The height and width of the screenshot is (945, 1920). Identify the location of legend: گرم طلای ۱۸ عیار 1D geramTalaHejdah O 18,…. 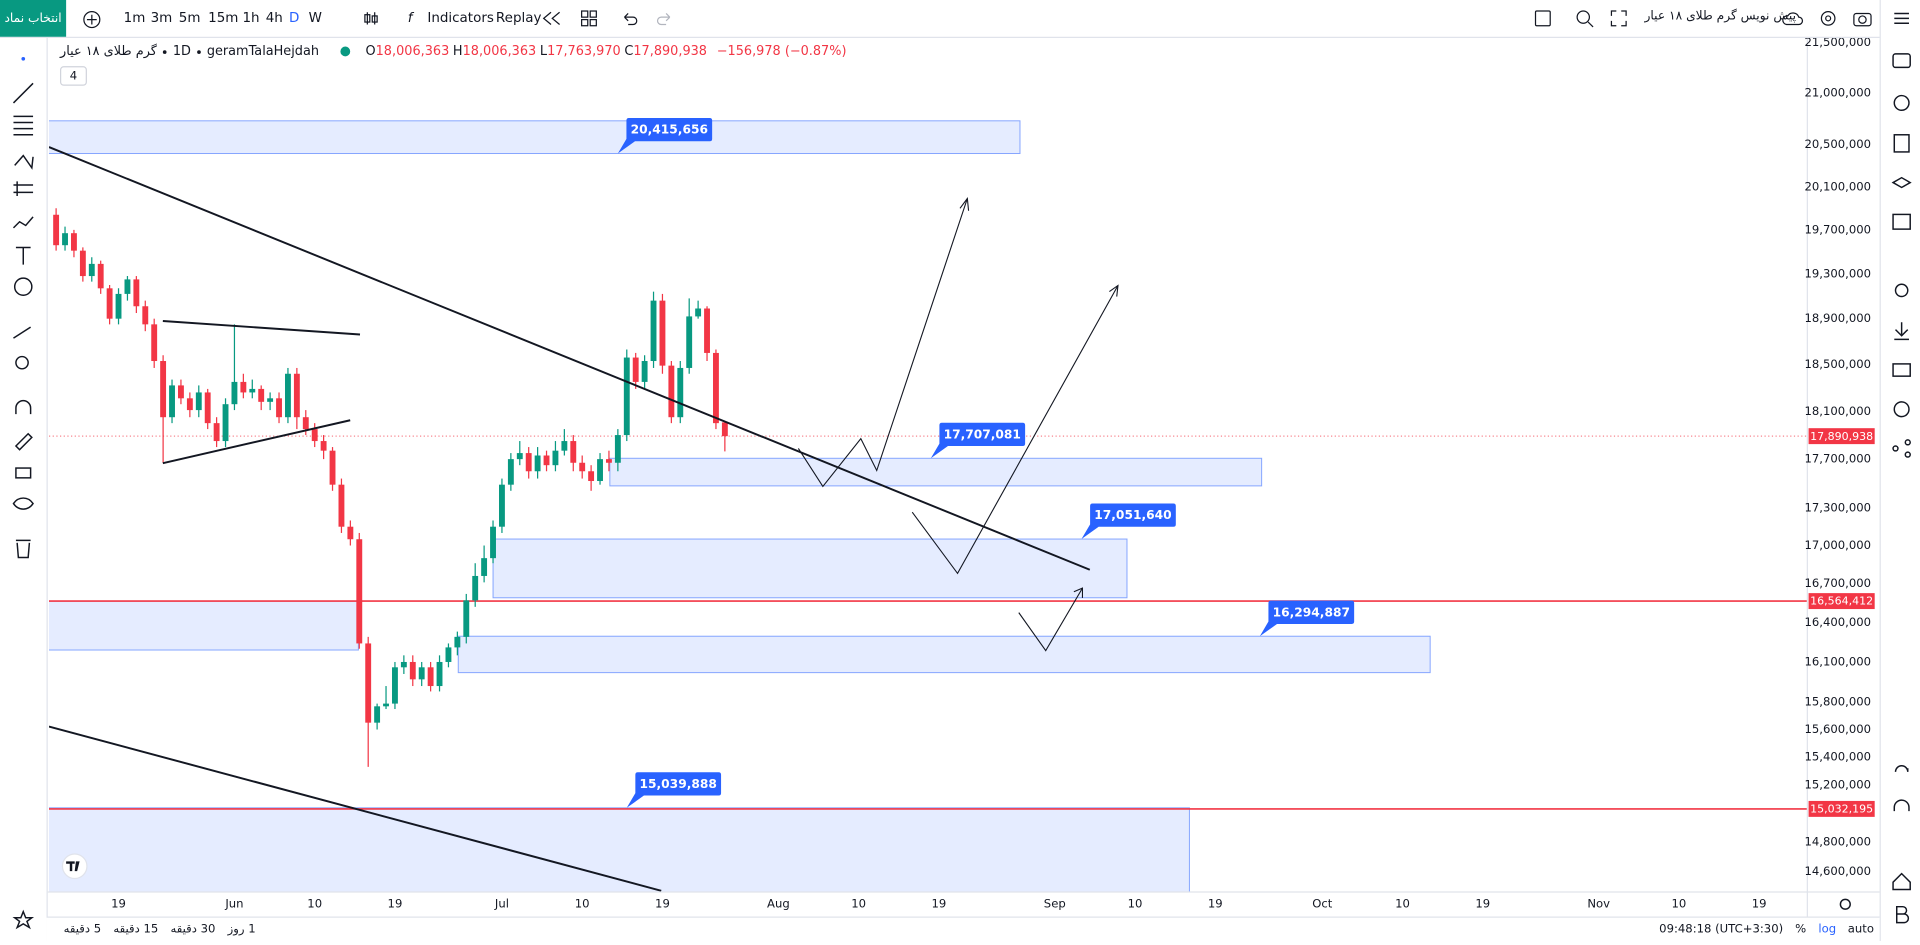
(455, 51).